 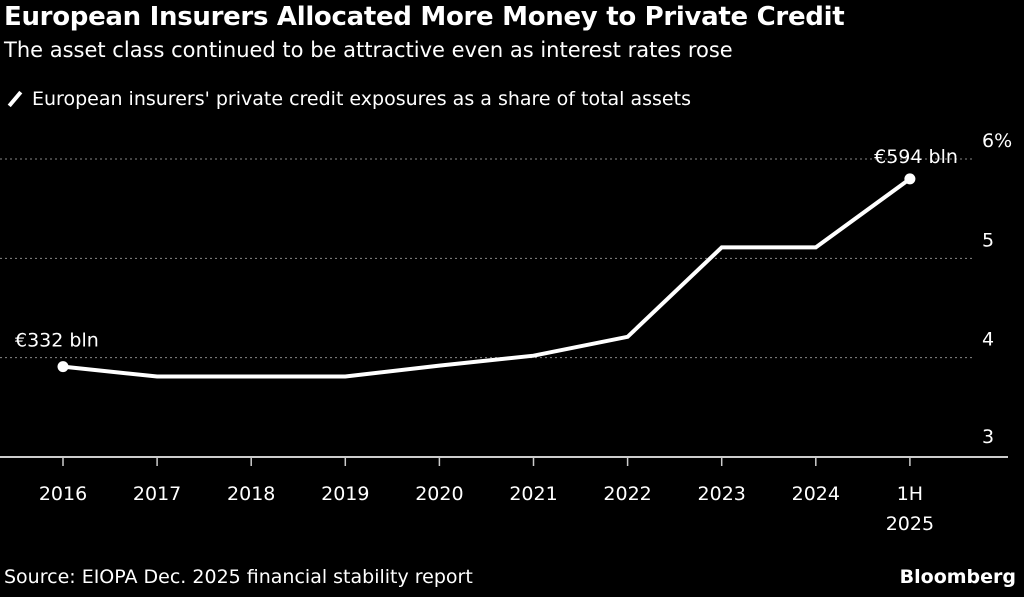 What do you see at coordinates (988, 240) in the screenshot?
I see `y-tick-label: 5` at bounding box center [988, 240].